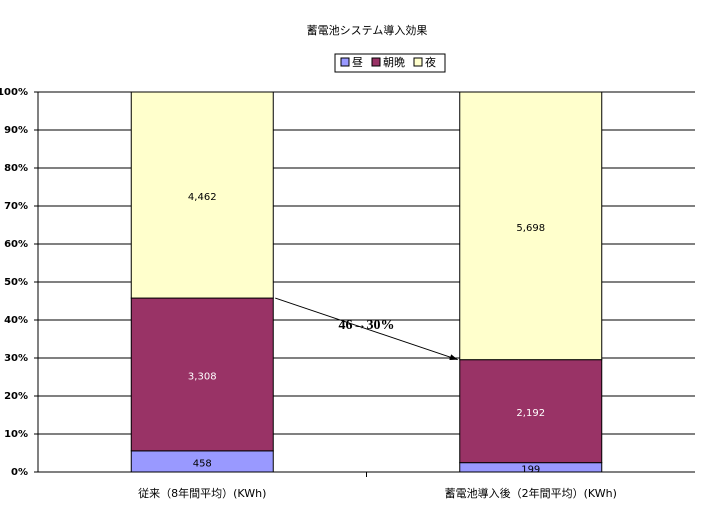  Describe the element at coordinates (367, 30) in the screenshot. I see `chart-title: 蓄電池システム導入効果` at that location.